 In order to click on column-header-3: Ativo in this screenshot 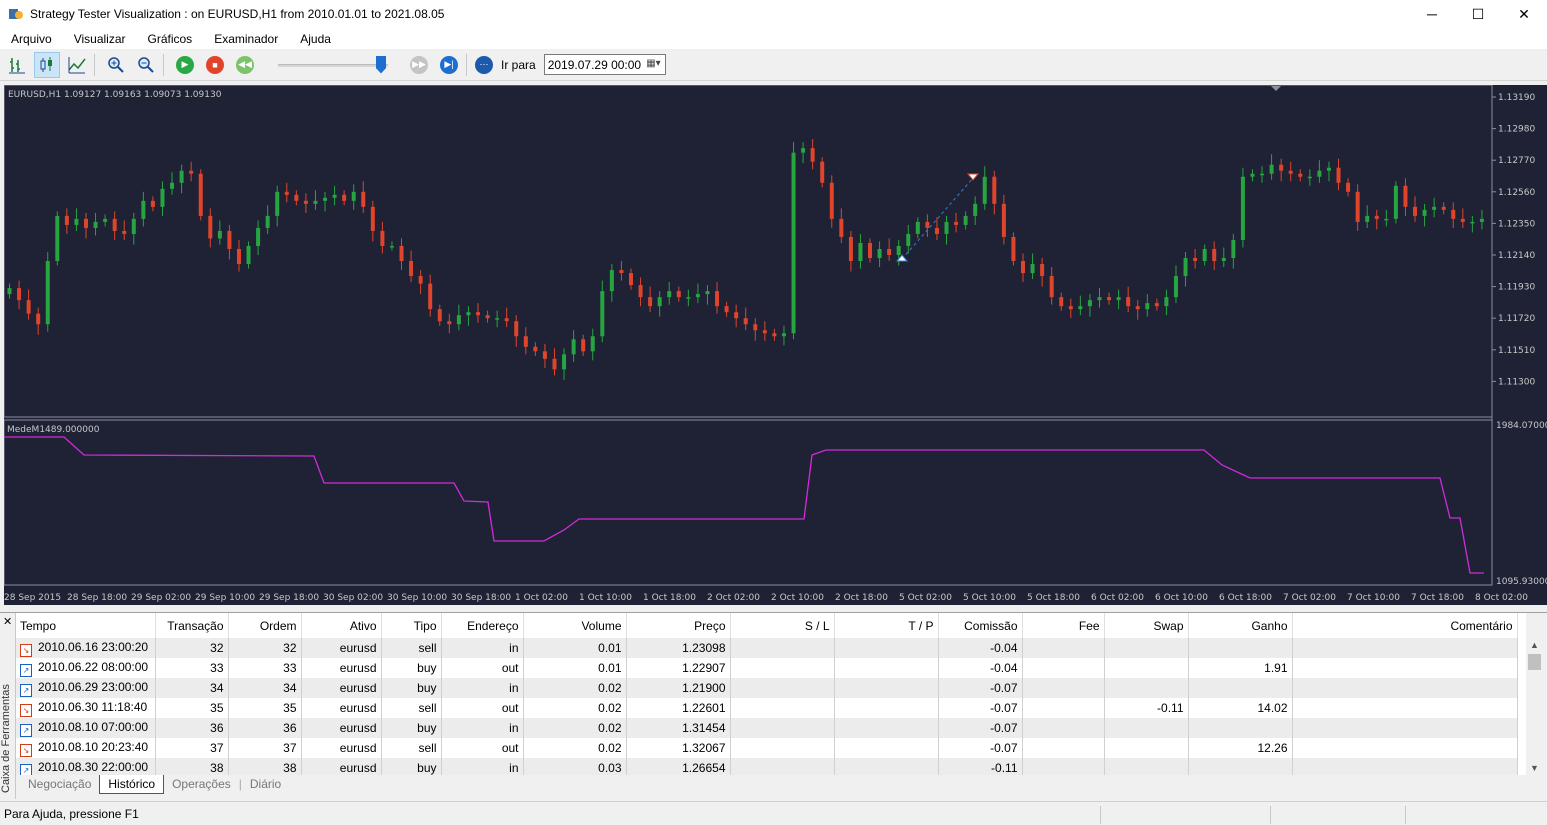, I will do `click(341, 625)`.